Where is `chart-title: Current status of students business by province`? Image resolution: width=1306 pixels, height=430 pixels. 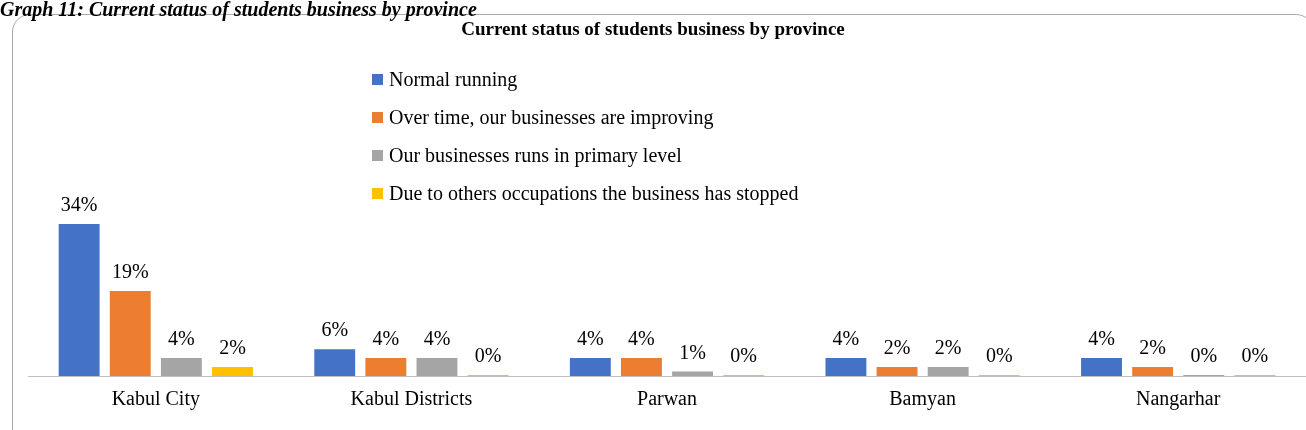 chart-title: Current status of students business by province is located at coordinates (653, 29).